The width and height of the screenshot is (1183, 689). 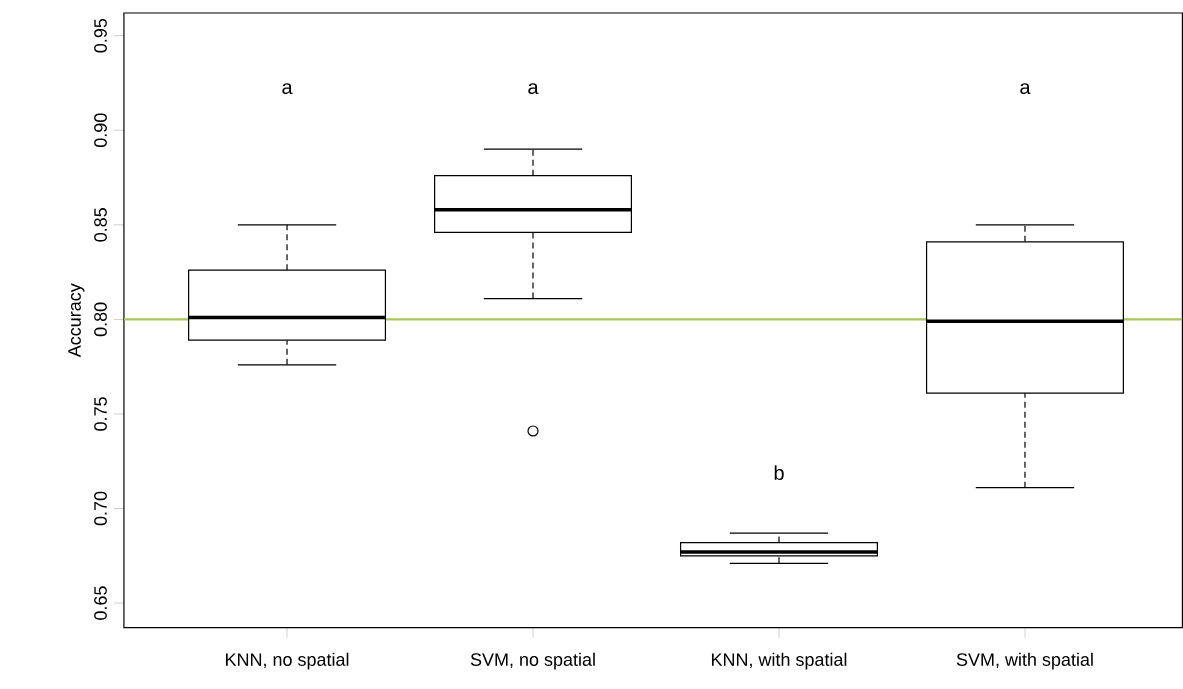 I want to click on y-tick-label: 0.65, so click(x=100, y=603).